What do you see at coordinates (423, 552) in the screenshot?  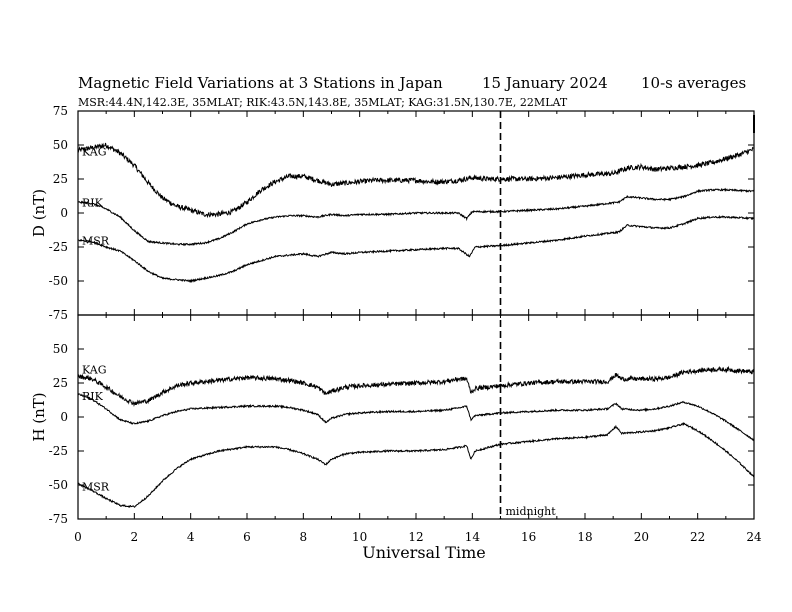 I see `x-axis-label: Universal Time` at bounding box center [423, 552].